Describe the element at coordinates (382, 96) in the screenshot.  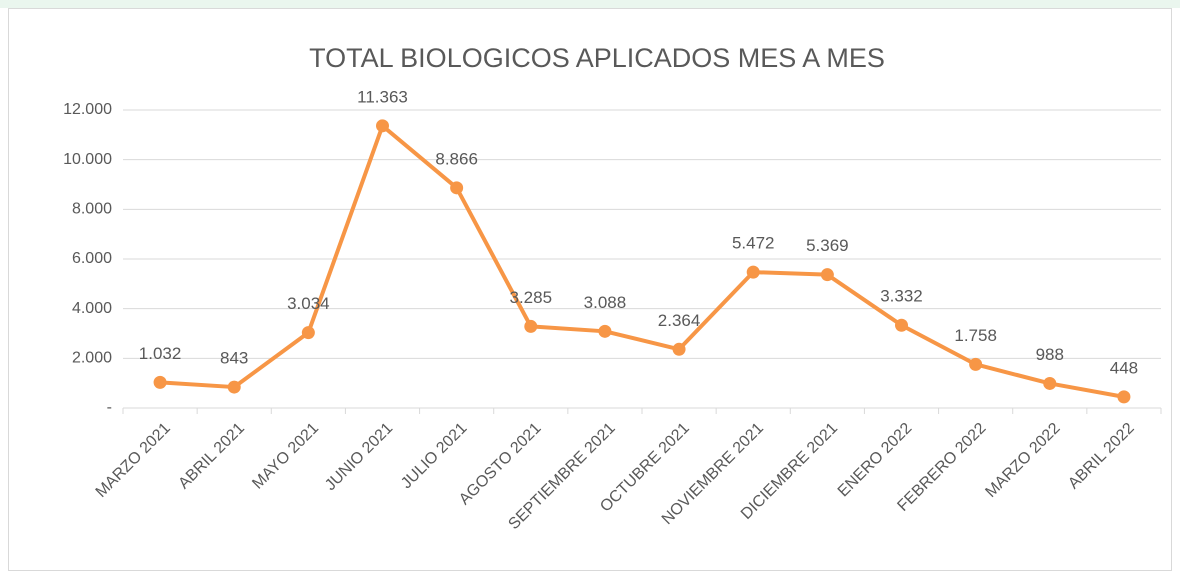
I see `data-label: 11.363` at that location.